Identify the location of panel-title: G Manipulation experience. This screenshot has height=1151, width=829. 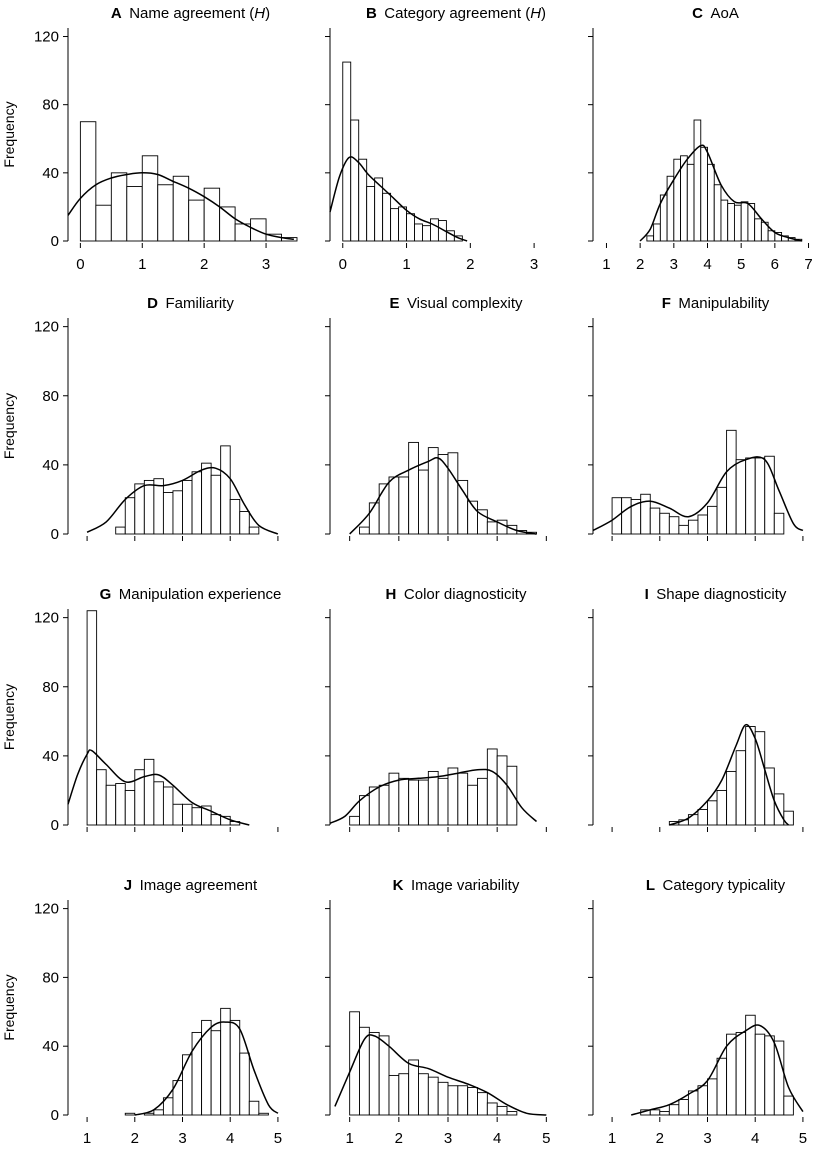
(191, 594).